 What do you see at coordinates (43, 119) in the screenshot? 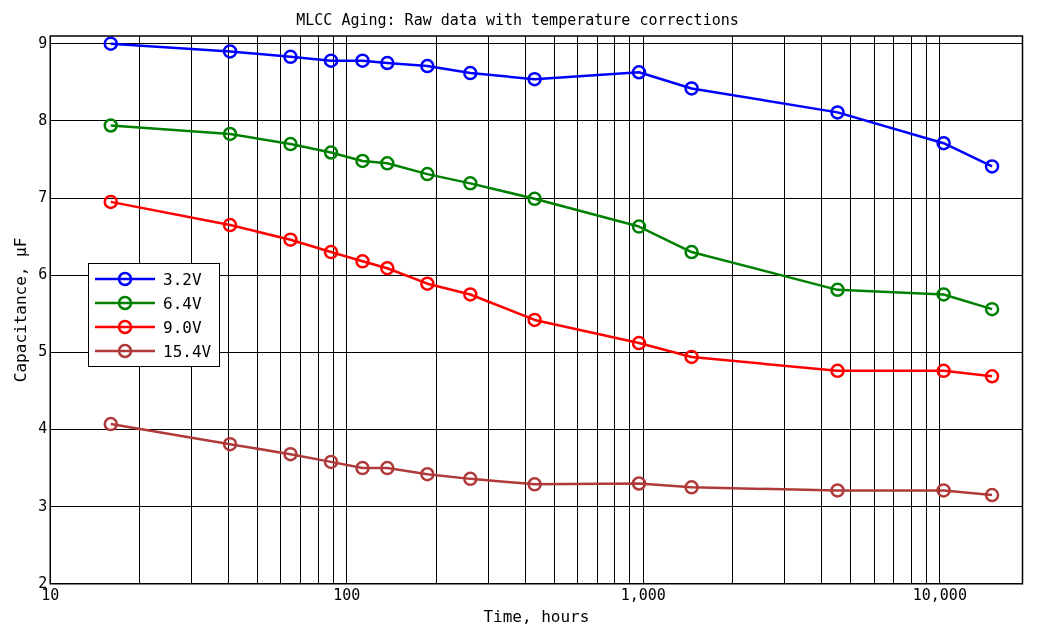
I see `y-tick-label: 8` at bounding box center [43, 119].